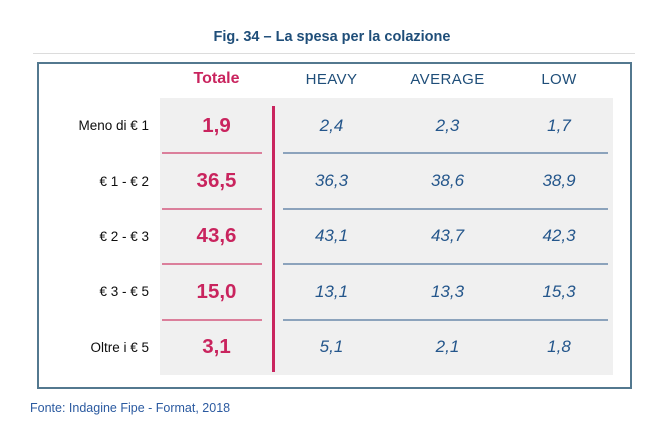  What do you see at coordinates (124, 236) in the screenshot?
I see `row-label: € 2 - € 3` at bounding box center [124, 236].